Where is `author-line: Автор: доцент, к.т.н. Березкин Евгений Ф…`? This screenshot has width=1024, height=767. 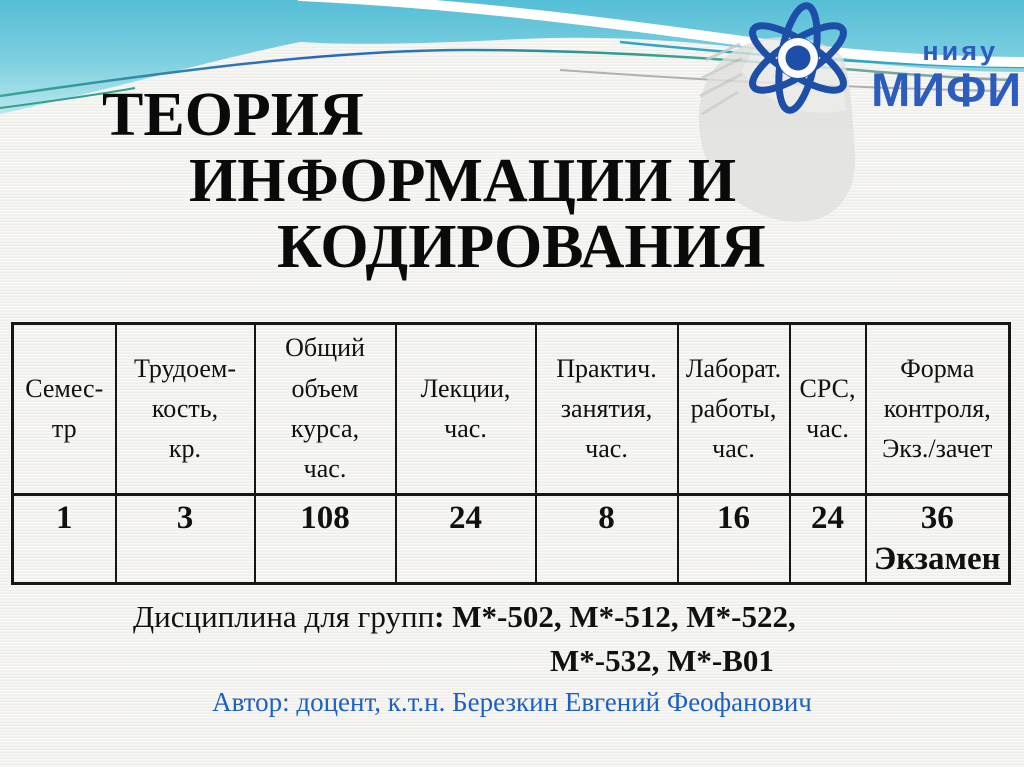
author-line: Автор: доцент, к.т.н. Березкин Евгений Ф… is located at coordinates (512, 702).